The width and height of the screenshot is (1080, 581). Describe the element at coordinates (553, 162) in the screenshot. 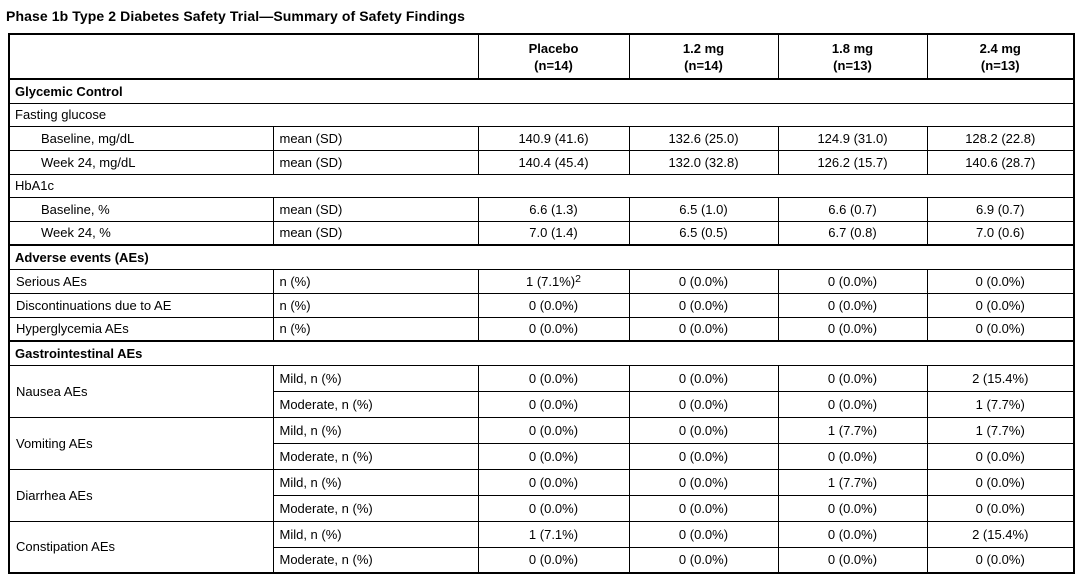

I see `value-cell: 140.4 (45.4)` at that location.